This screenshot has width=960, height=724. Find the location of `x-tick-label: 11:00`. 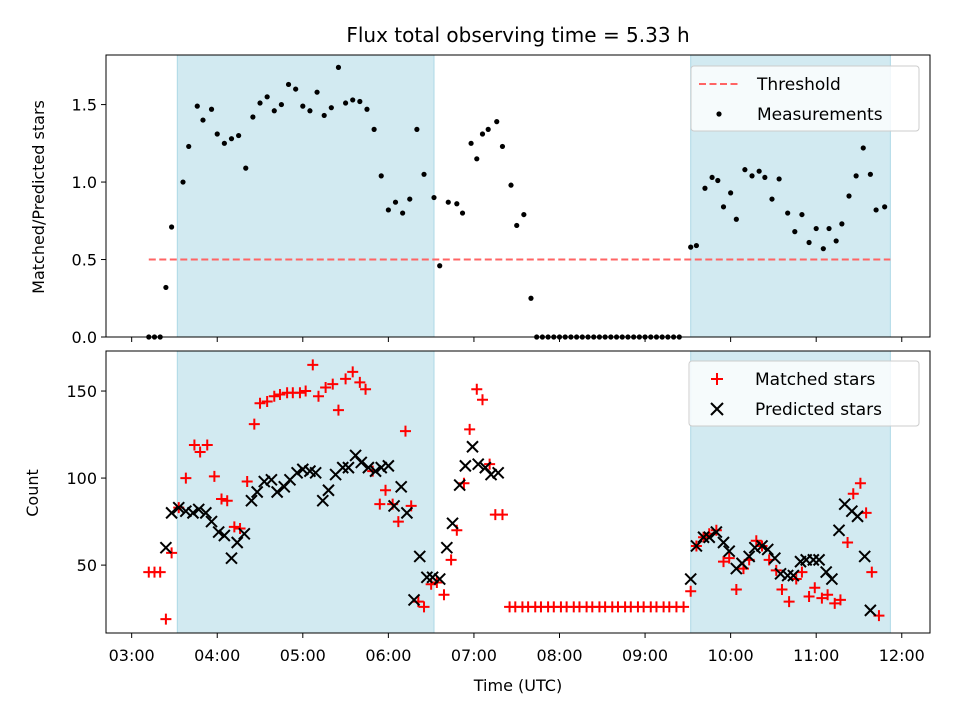

x-tick-label: 11:00 is located at coordinates (816, 655).